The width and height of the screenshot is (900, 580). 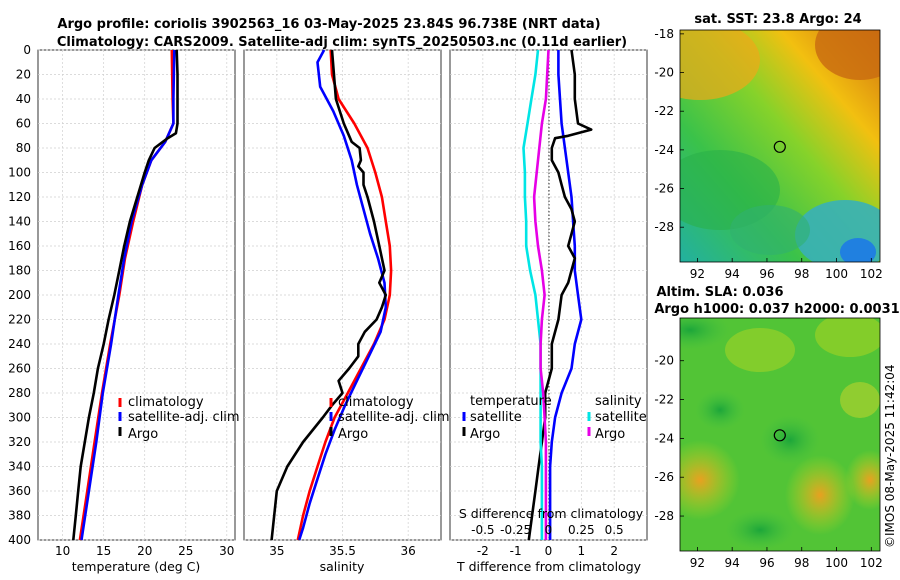 I want to click on salinity-legend: climatology satellite-adj. clim Argo, so click(x=389, y=418).